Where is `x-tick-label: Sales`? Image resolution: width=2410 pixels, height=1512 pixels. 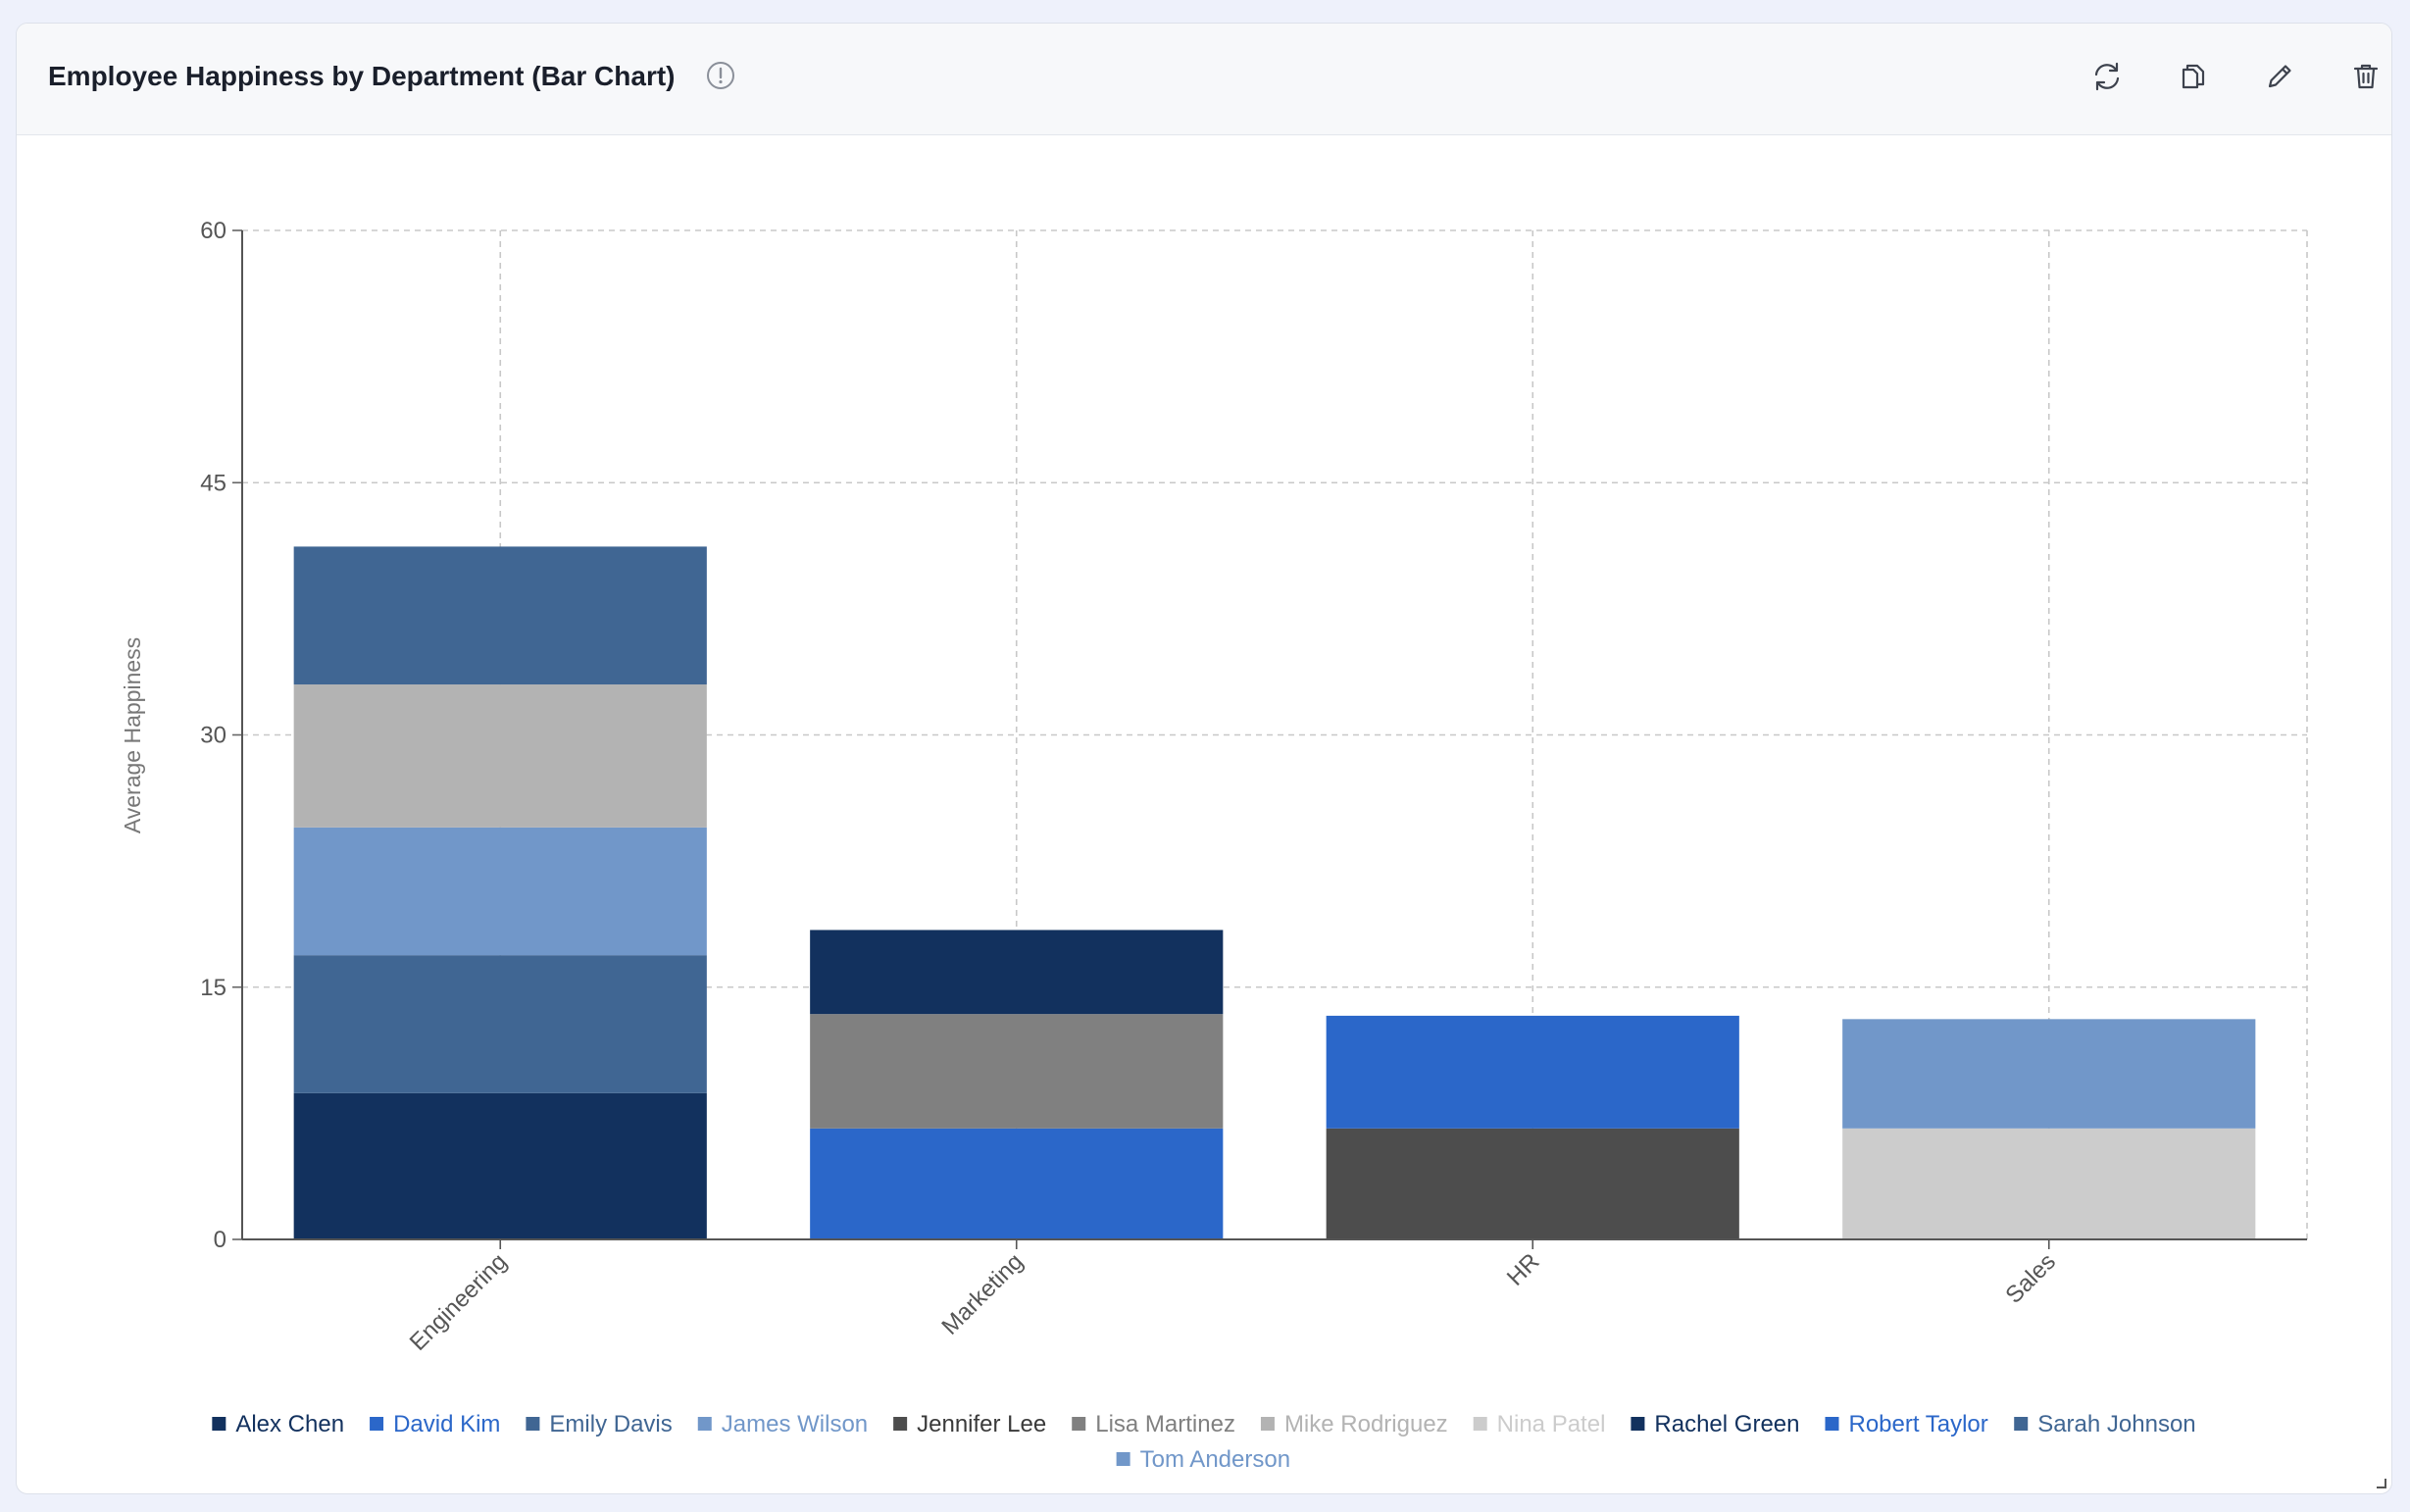 x-tick-label: Sales is located at coordinates (2030, 1278).